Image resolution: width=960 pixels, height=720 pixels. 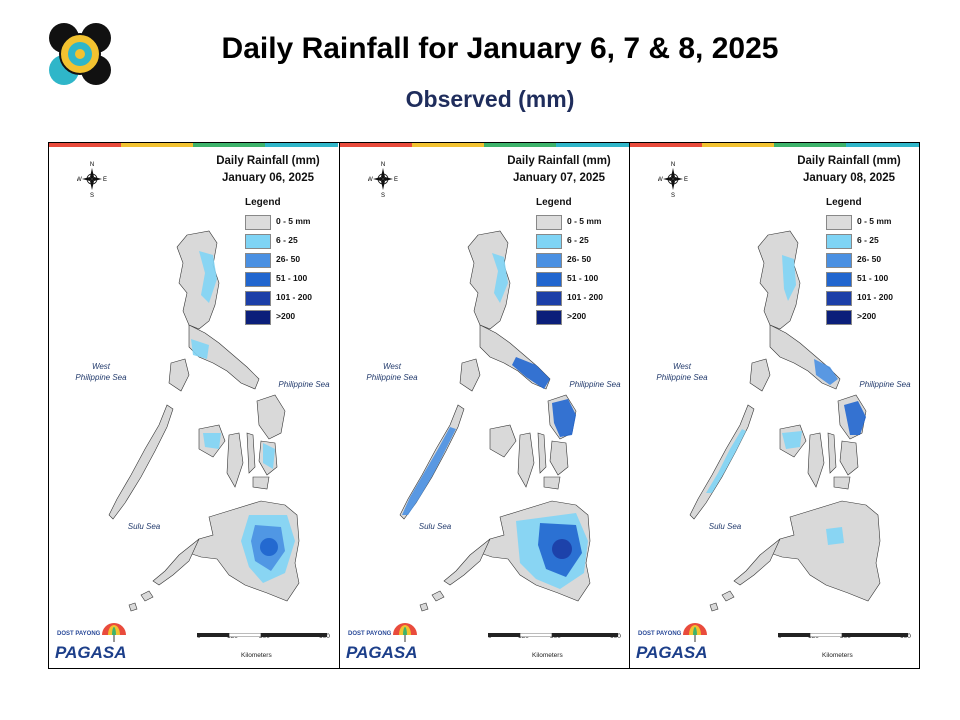 I want to click on mindanao-landmass, so click(x=825, y=551).